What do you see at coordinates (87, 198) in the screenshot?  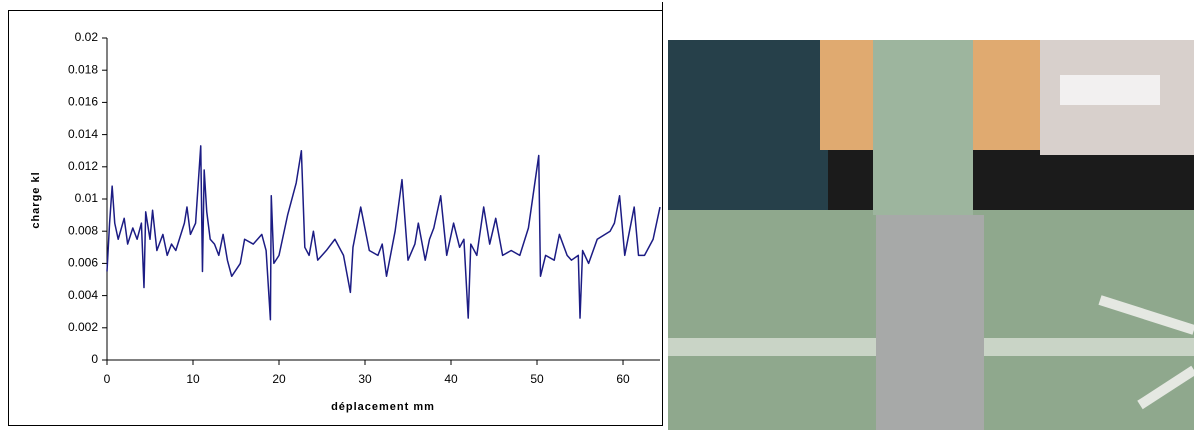 I see `y-tick-label: 0.01` at bounding box center [87, 198].